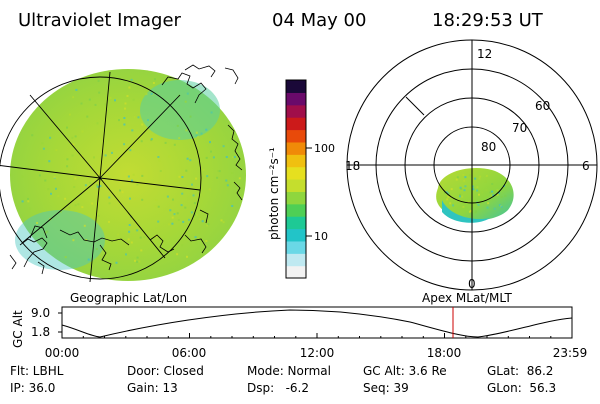  What do you see at coordinates (274, 193) in the screenshot?
I see `colorbar-unit-label: photon cm⁻²s⁻¹` at bounding box center [274, 193].